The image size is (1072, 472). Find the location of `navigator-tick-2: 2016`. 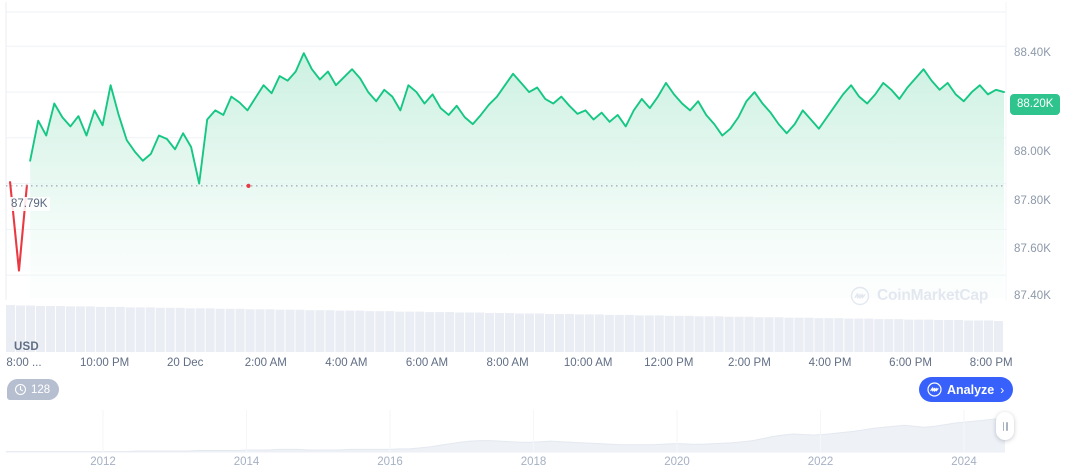

navigator-tick-2: 2016 is located at coordinates (390, 462).